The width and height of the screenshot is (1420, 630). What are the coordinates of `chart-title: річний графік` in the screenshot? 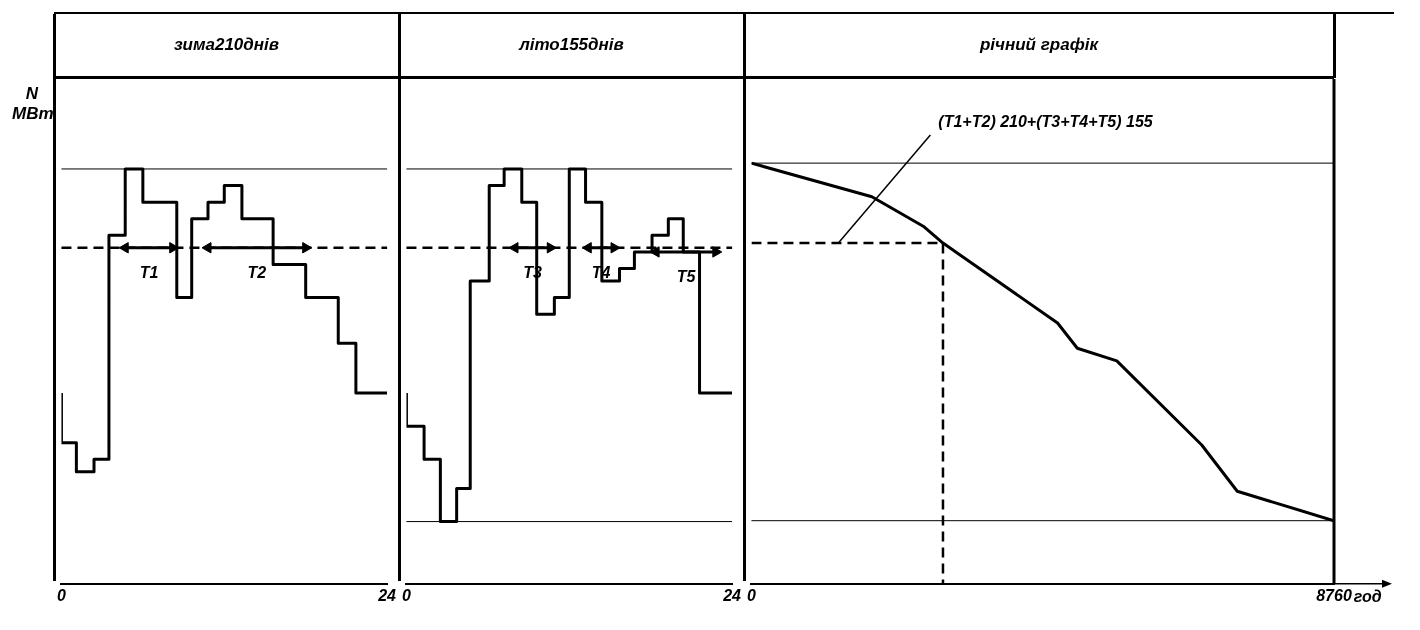 It's located at (1039, 46).